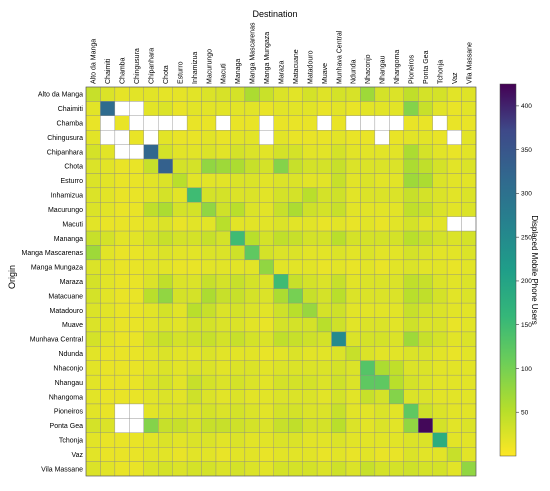 The width and height of the screenshot is (550, 491). Describe the element at coordinates (354, 71) in the screenshot. I see `column-label: Ndunda` at that location.